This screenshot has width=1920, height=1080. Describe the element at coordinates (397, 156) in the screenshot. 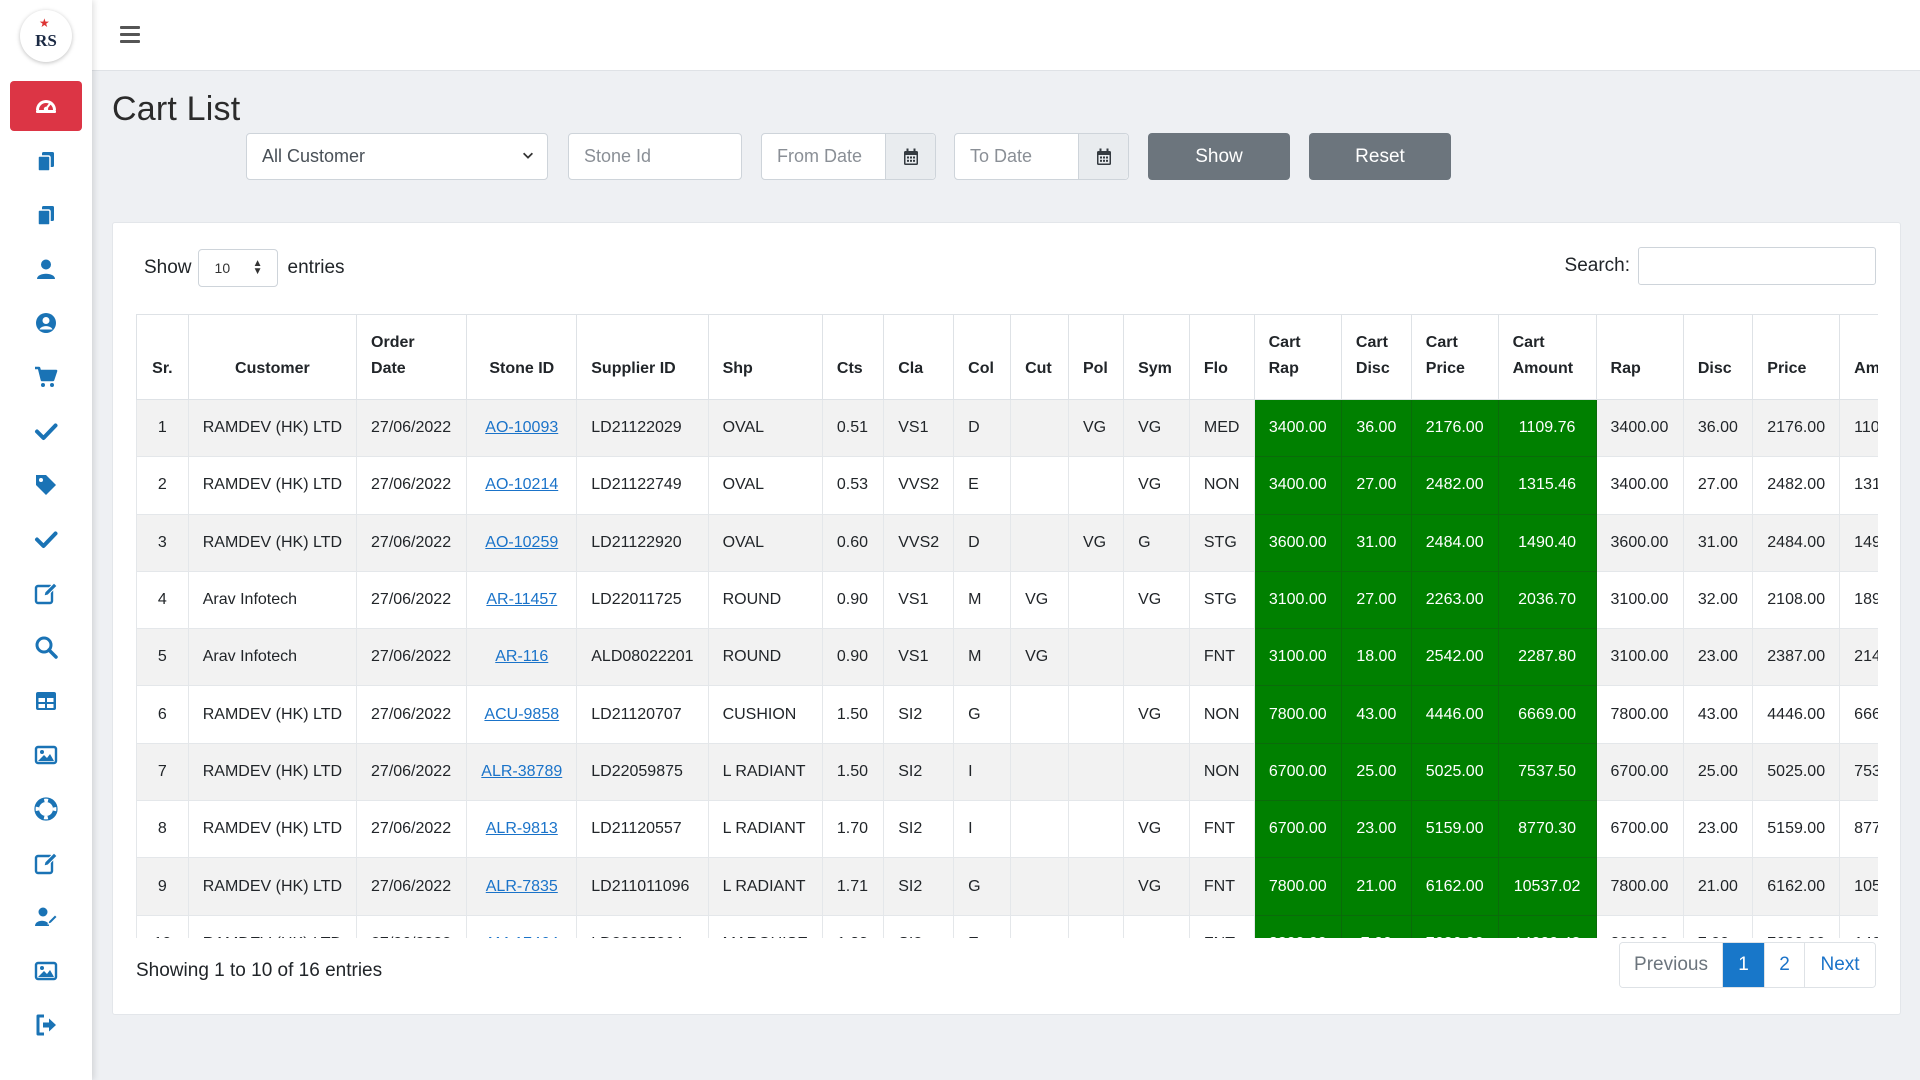

I see `customer-select: All Customer` at that location.